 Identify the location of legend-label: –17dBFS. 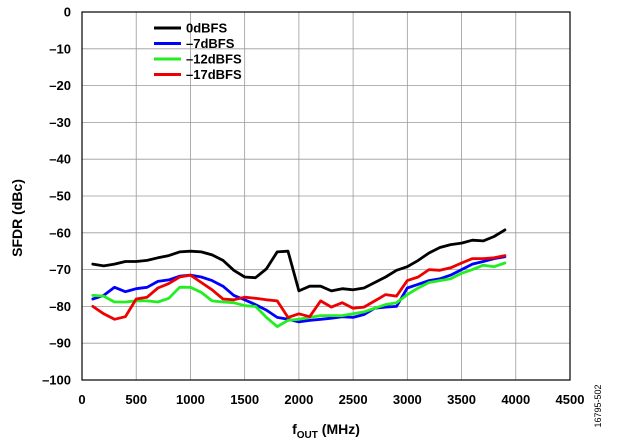
(214, 74).